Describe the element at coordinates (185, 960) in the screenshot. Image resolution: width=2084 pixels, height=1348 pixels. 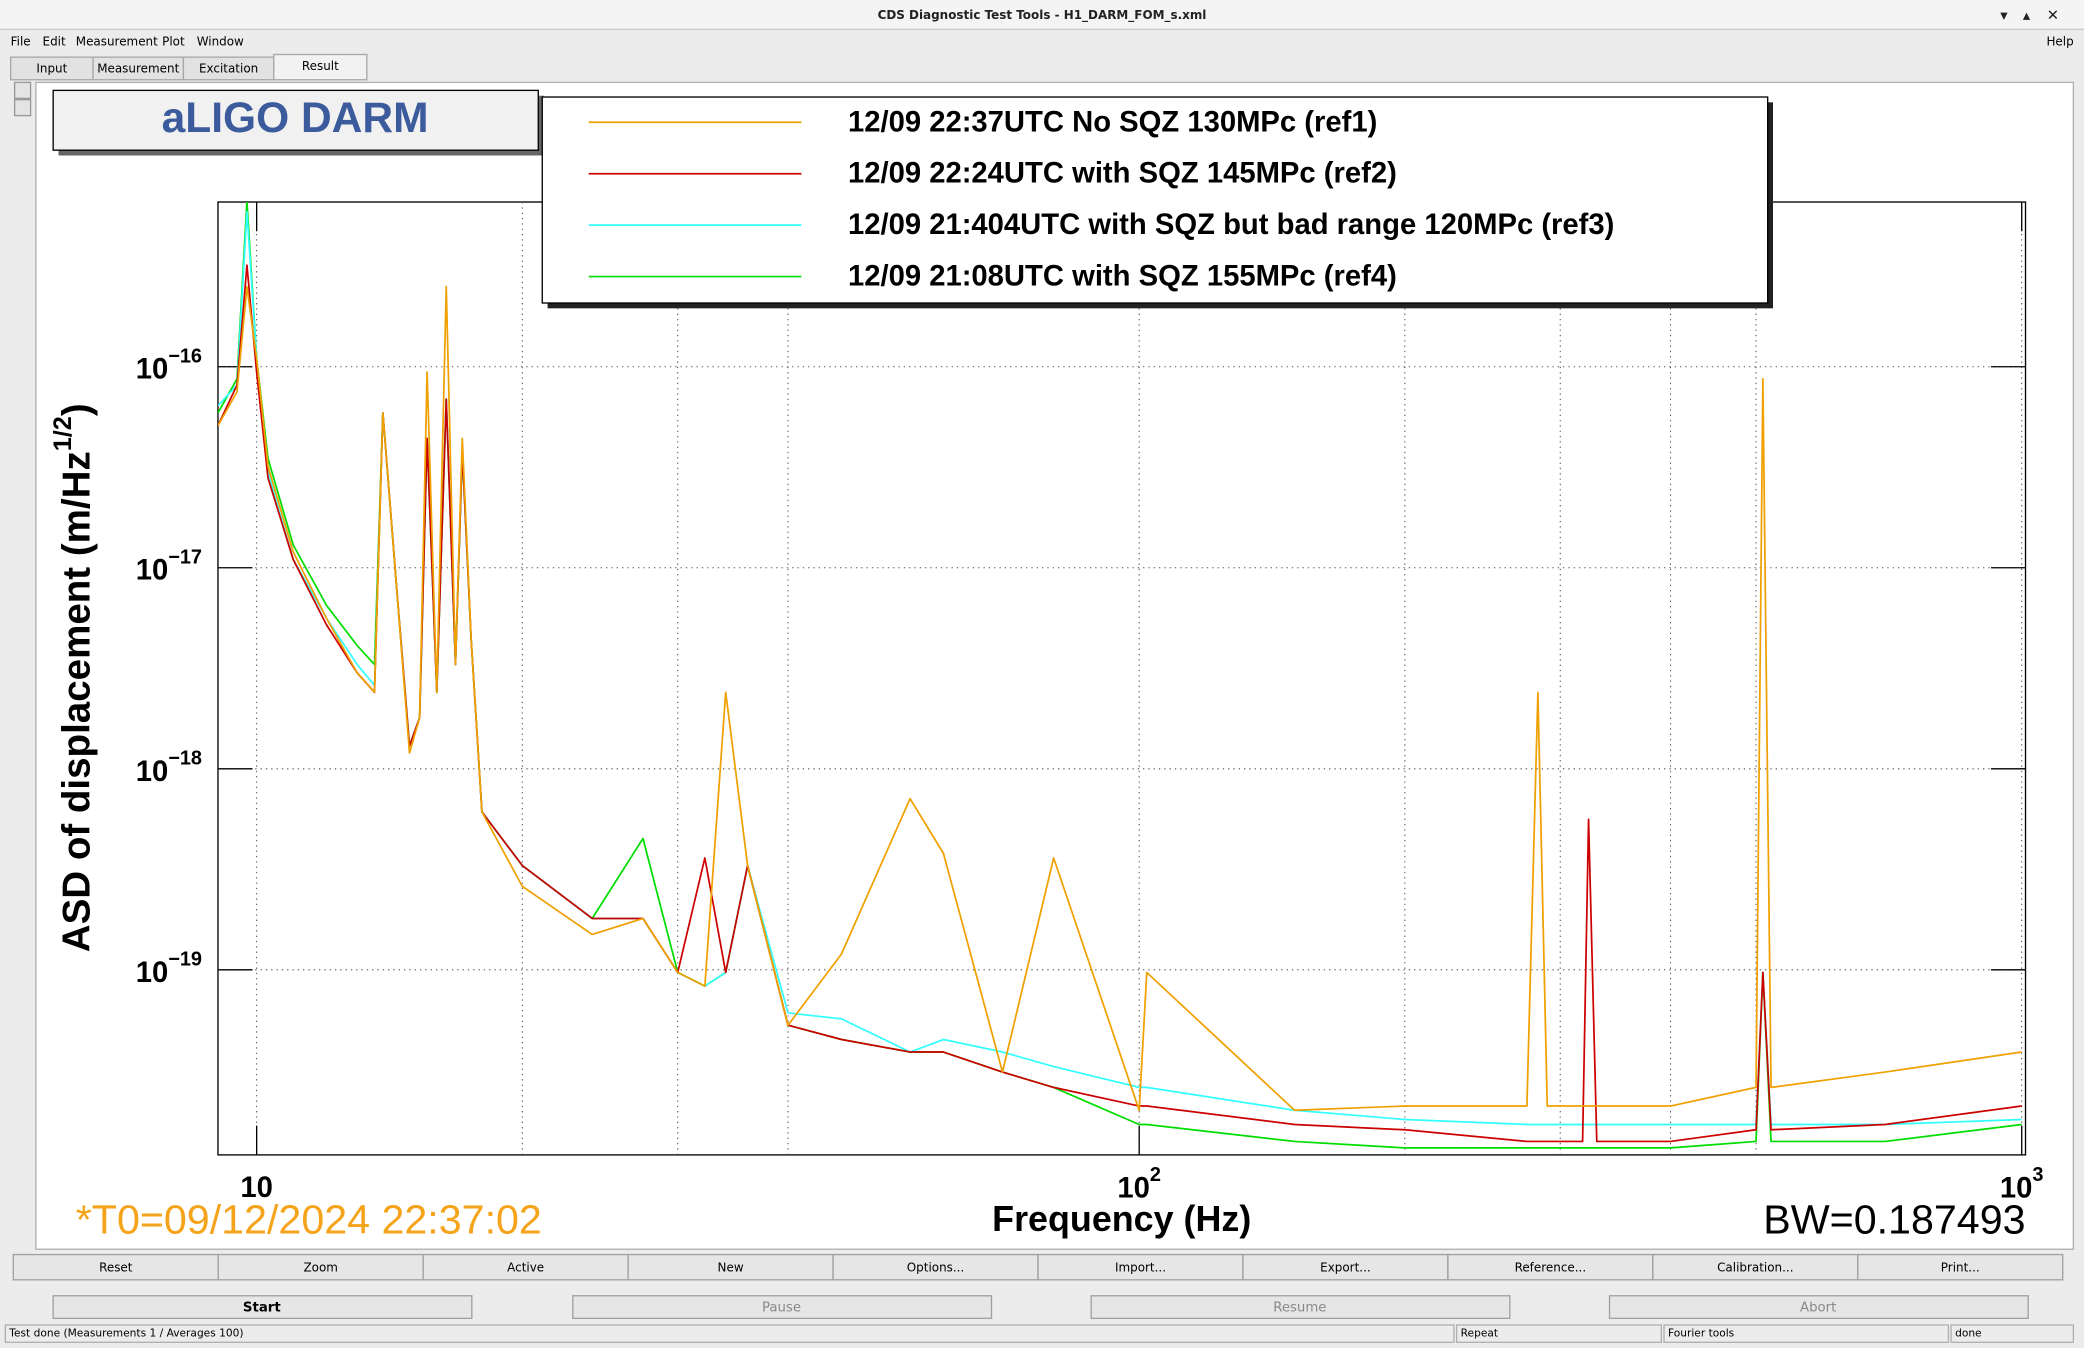
I see `y-tick-label-exponent: −19` at that location.